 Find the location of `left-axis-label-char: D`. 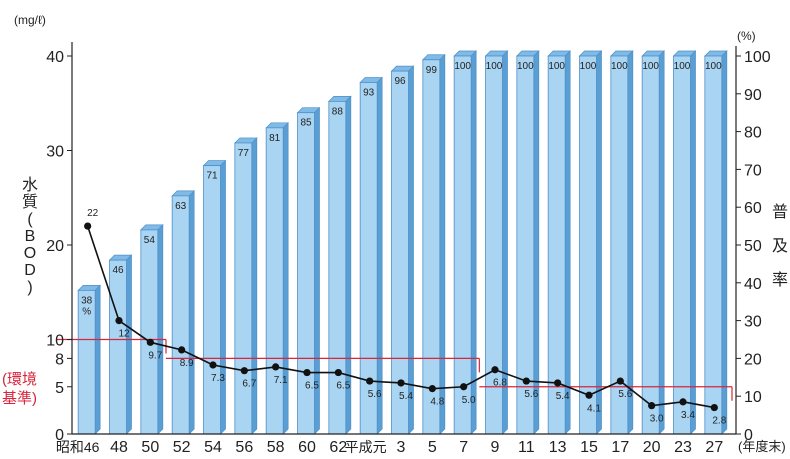

left-axis-label-char: D is located at coordinates (30, 270).